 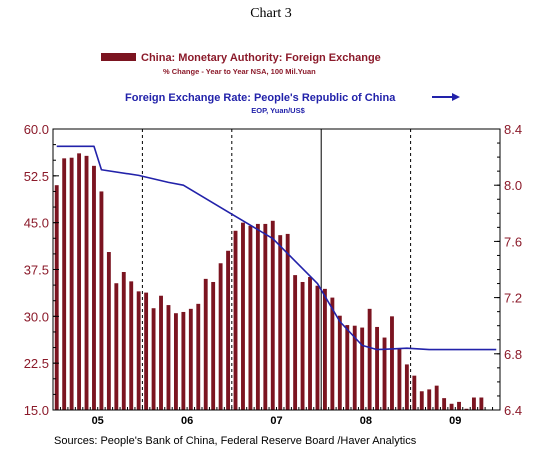 I want to click on left-tick-label: 45.0, so click(x=36, y=223).